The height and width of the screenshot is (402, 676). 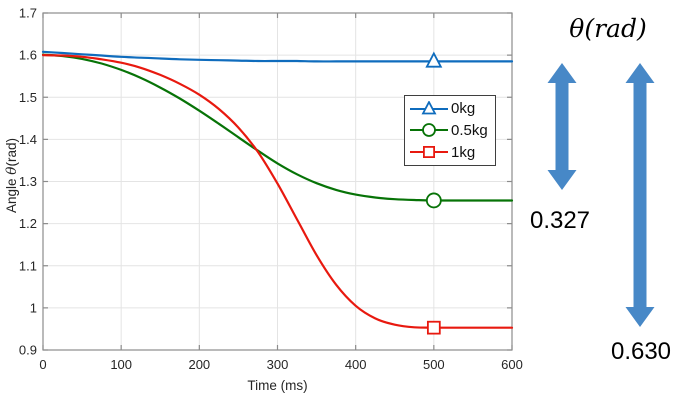 What do you see at coordinates (562, 126) in the screenshot?
I see `delta-arrow-0327-icon` at bounding box center [562, 126].